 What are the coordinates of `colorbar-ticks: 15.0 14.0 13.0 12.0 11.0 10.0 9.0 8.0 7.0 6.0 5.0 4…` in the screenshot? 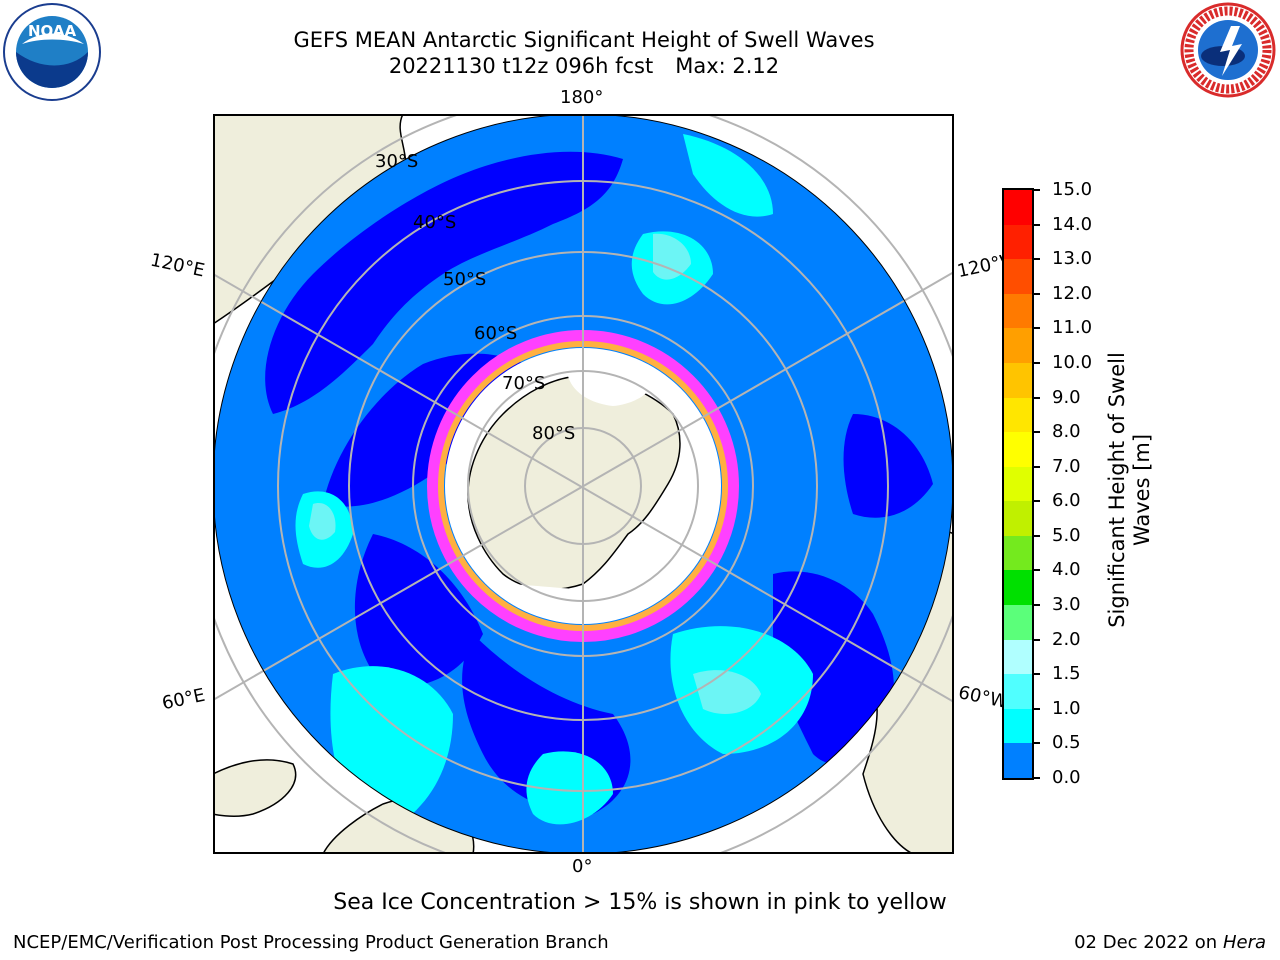 It's located at (1063, 484).